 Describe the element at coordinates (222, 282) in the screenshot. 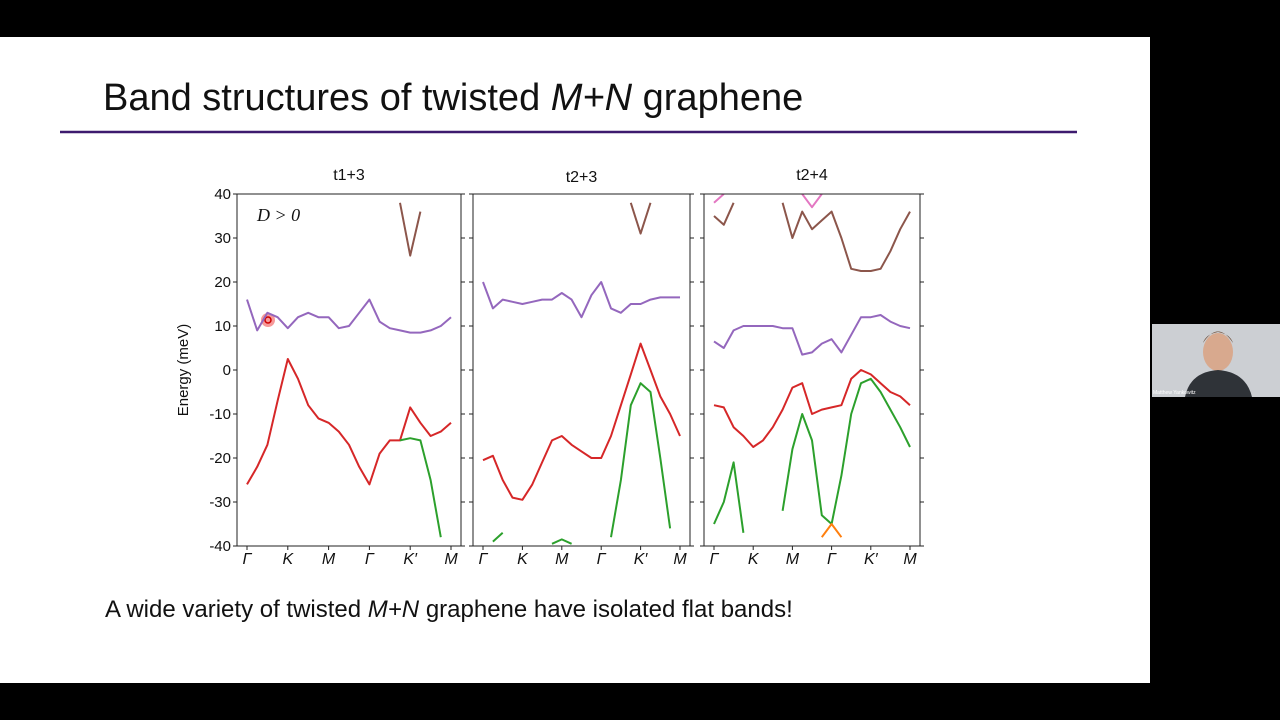

I see `y-tick-label: 20` at that location.